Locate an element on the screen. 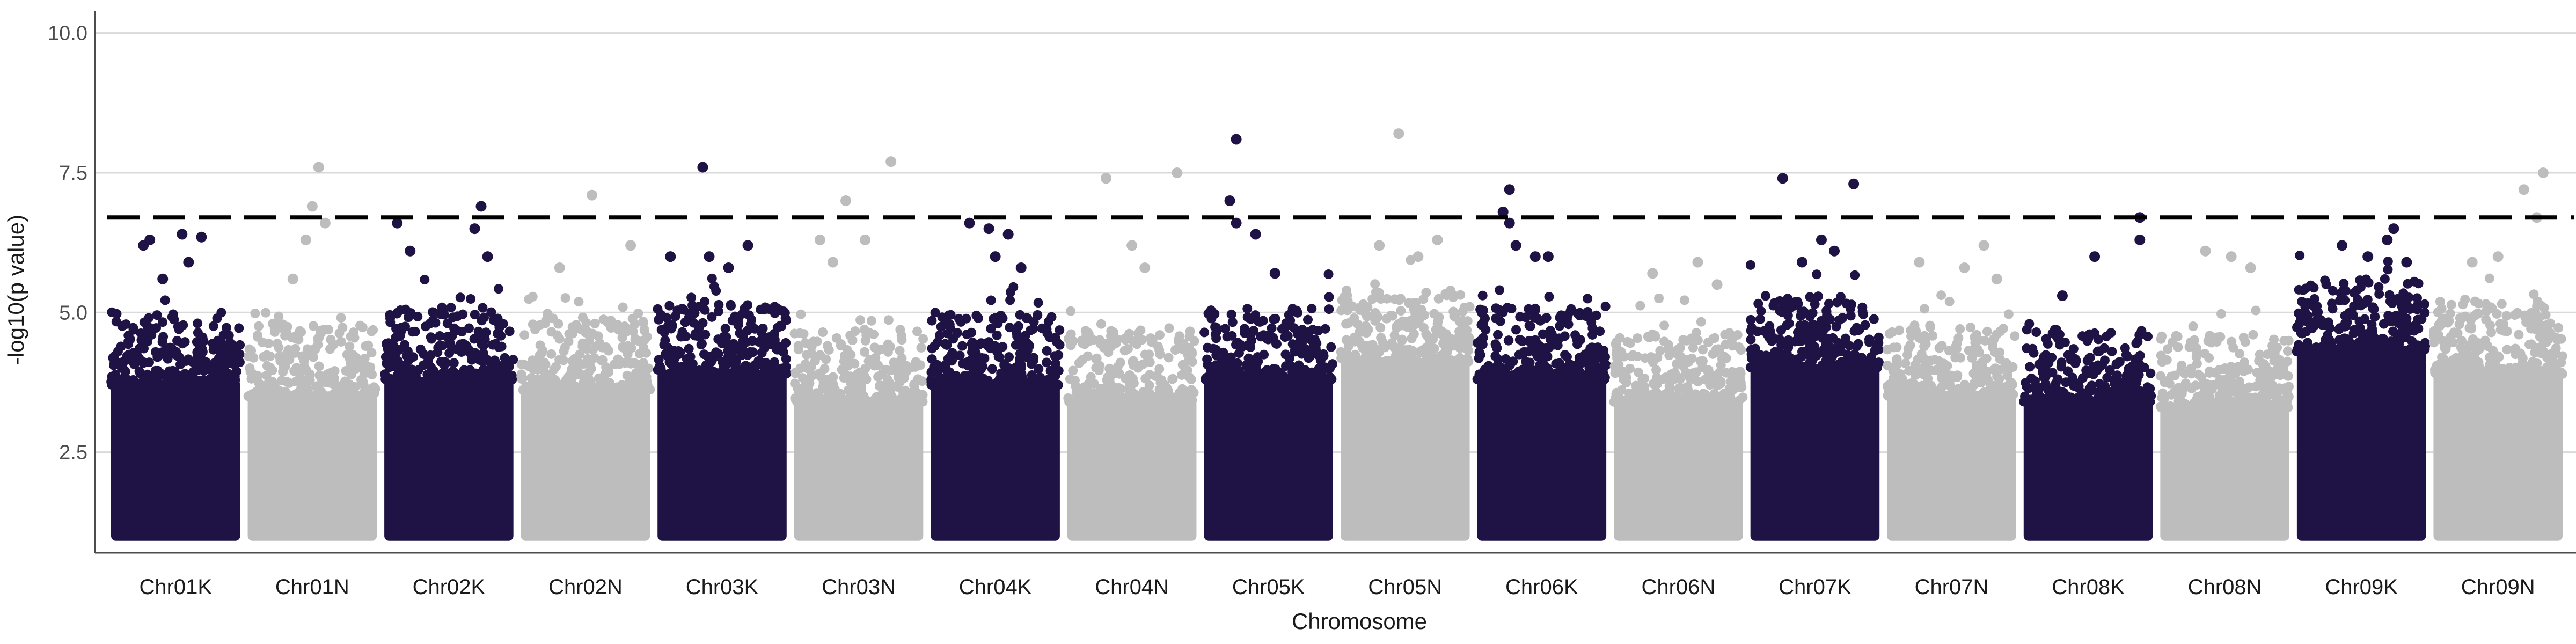 This screenshot has width=2576, height=644. top-hit-Chr04K is located at coordinates (988, 229).